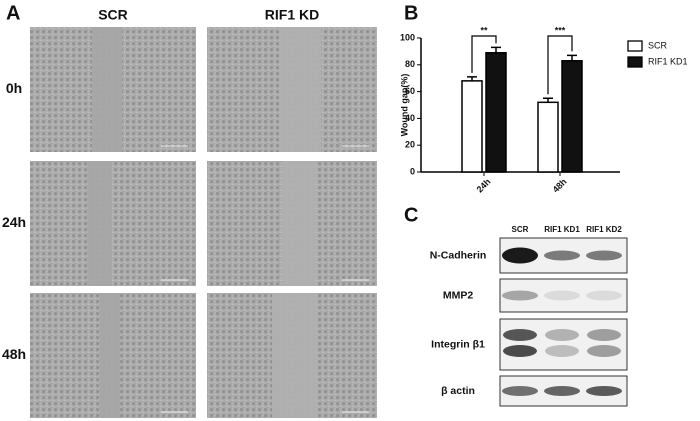 The width and height of the screenshot is (700, 421). Describe the element at coordinates (404, 105) in the screenshot. I see `y-axis-title: Wound gap(%)` at that location.